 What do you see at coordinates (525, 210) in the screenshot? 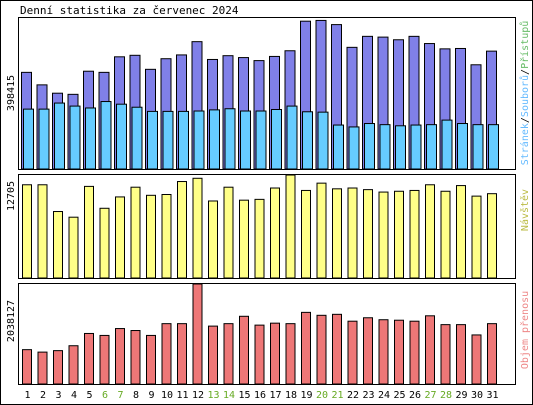
I see `legend-visits: Návštěv` at bounding box center [525, 210].